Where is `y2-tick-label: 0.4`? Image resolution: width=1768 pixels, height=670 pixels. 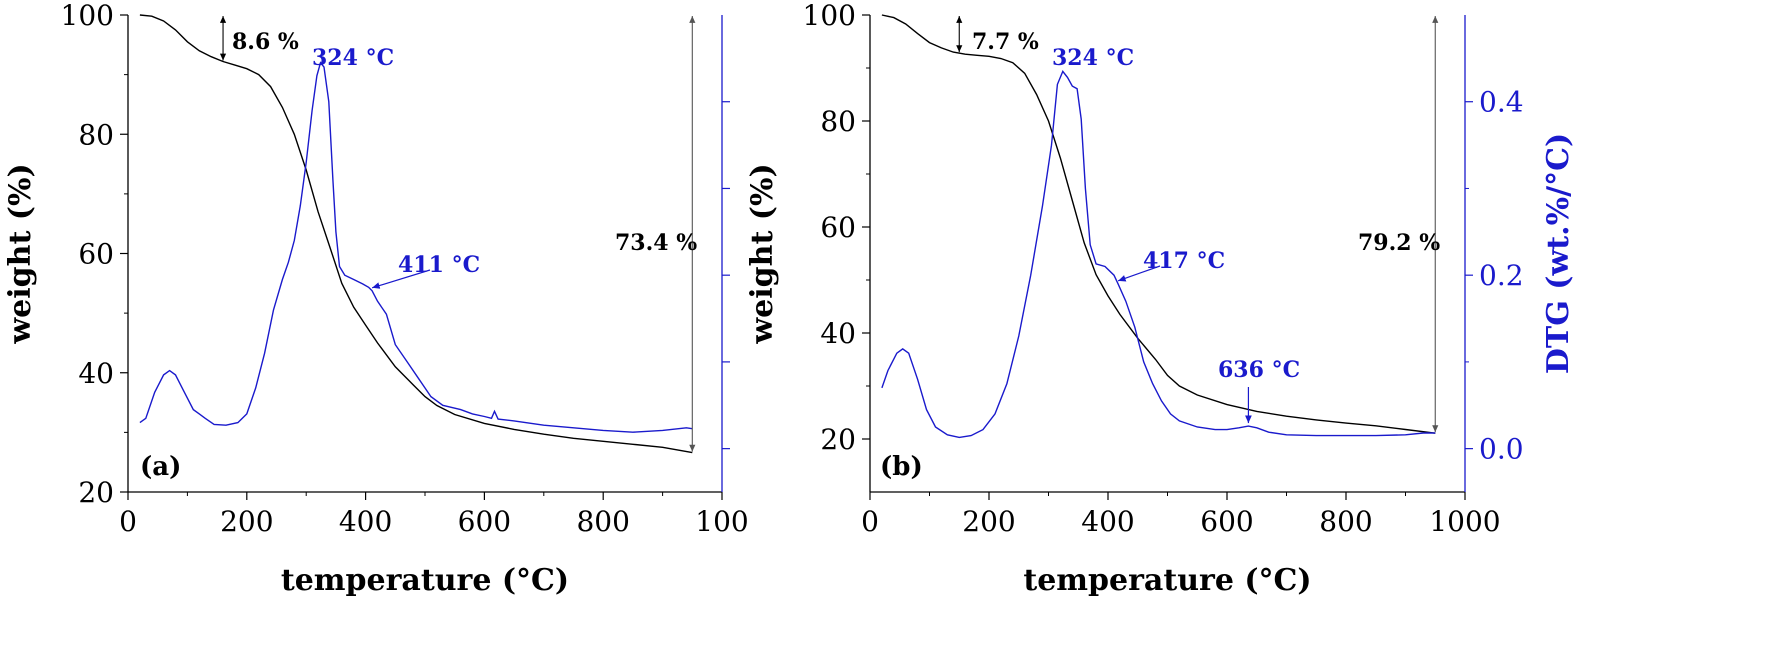 y2-tick-label: 0.4 is located at coordinates (1501, 102).